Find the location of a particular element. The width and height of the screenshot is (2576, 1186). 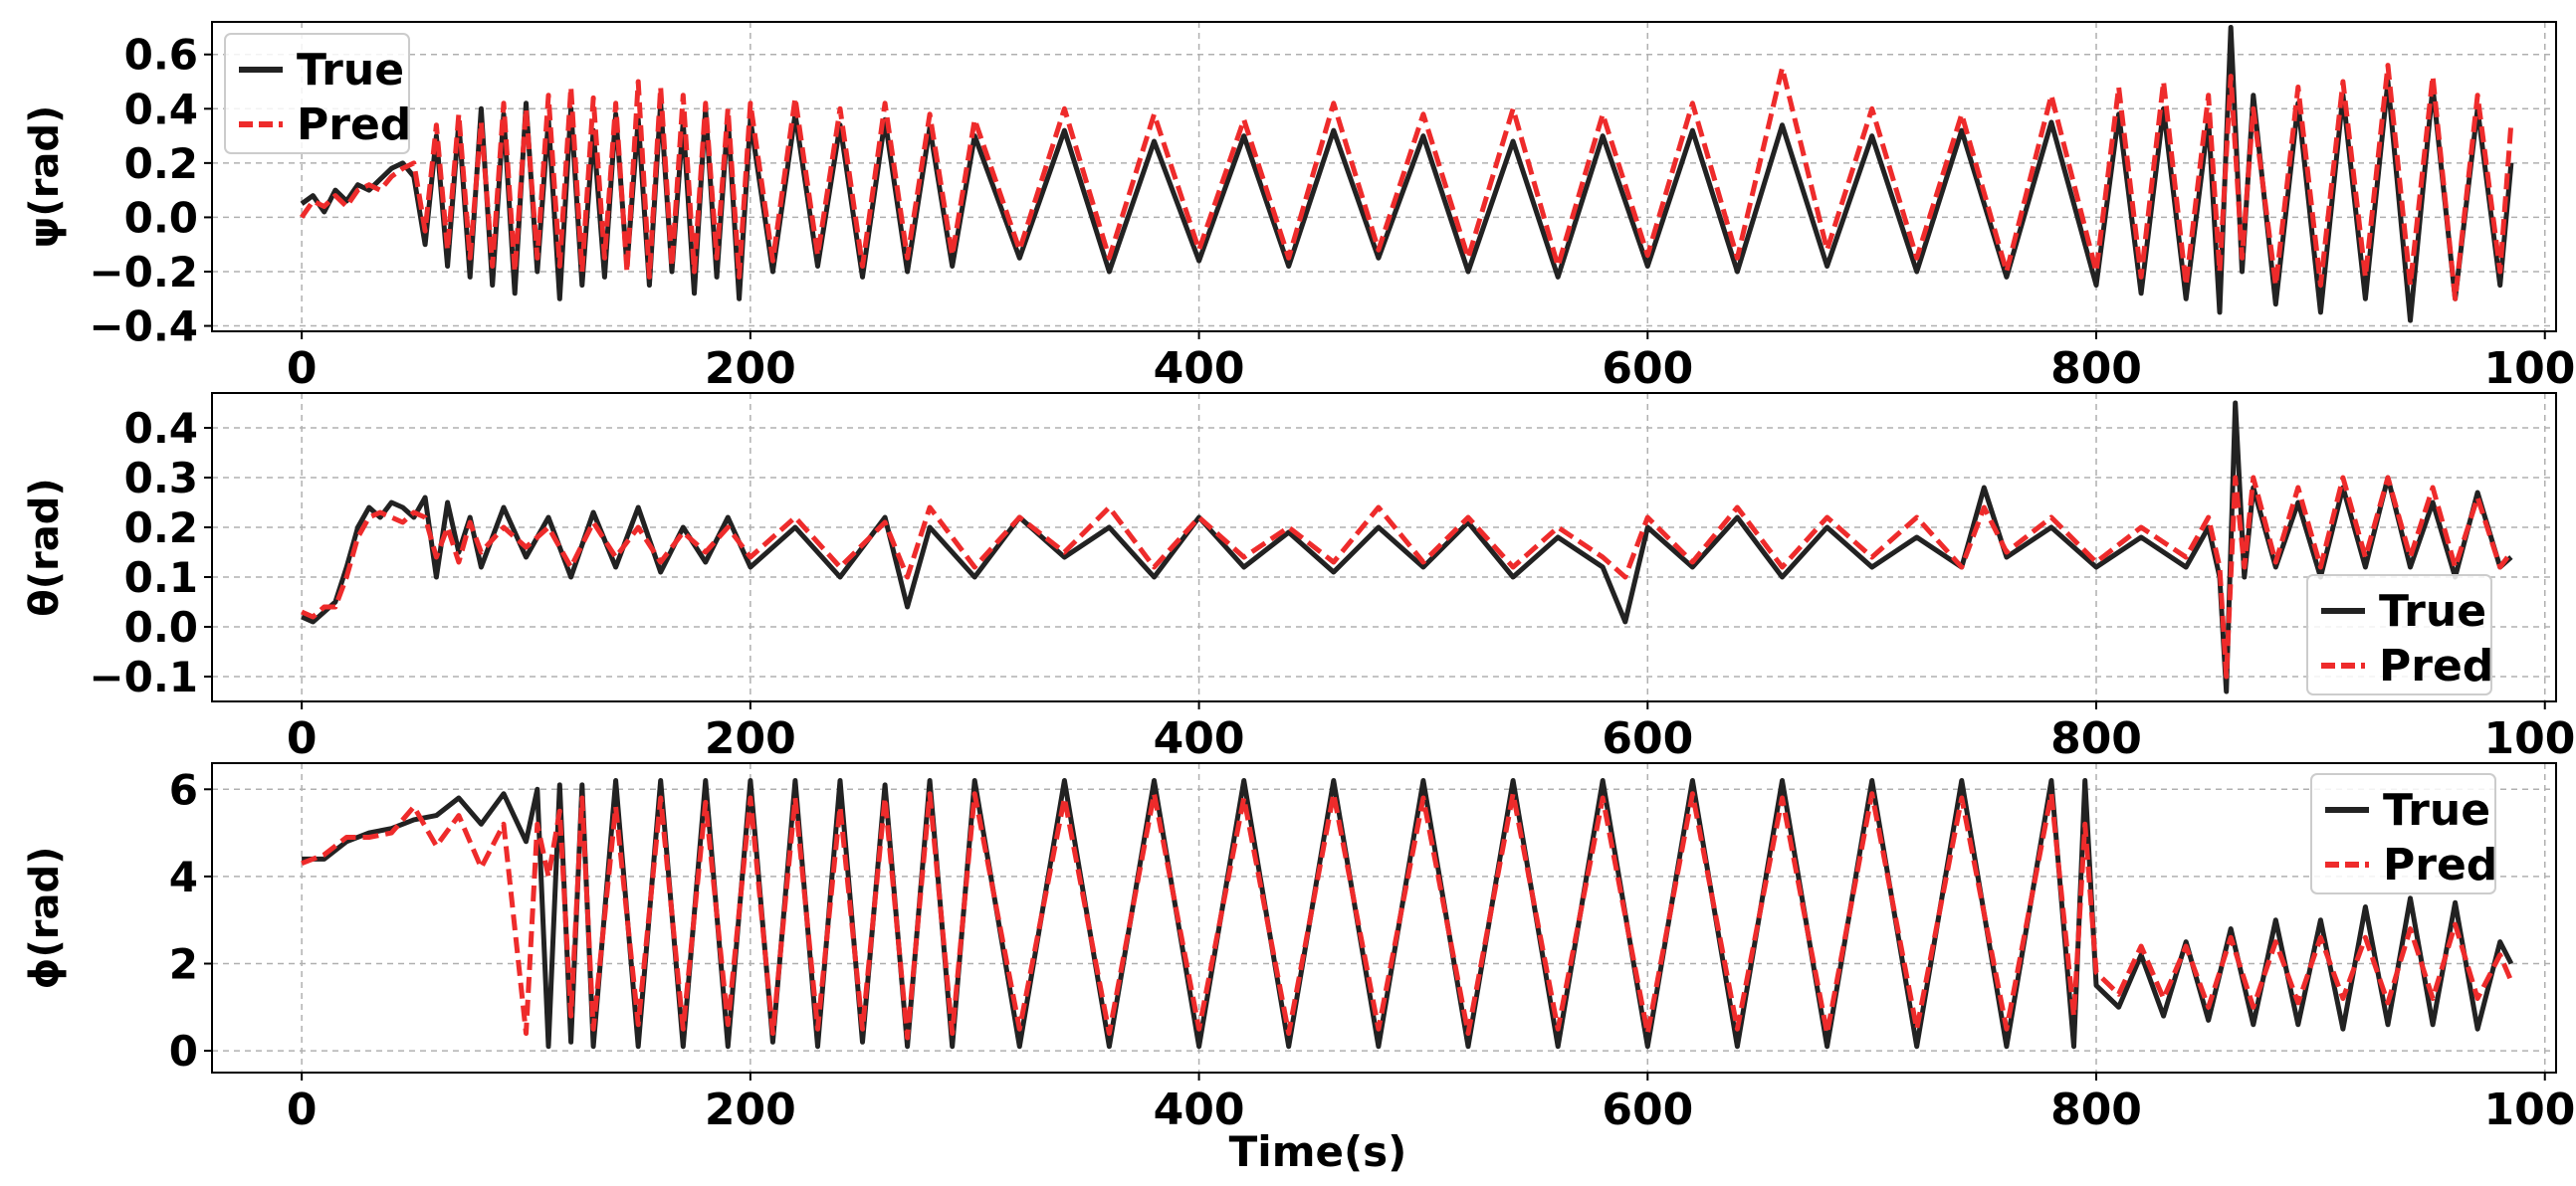

y-tick-label: −0.4 is located at coordinates (143, 326).